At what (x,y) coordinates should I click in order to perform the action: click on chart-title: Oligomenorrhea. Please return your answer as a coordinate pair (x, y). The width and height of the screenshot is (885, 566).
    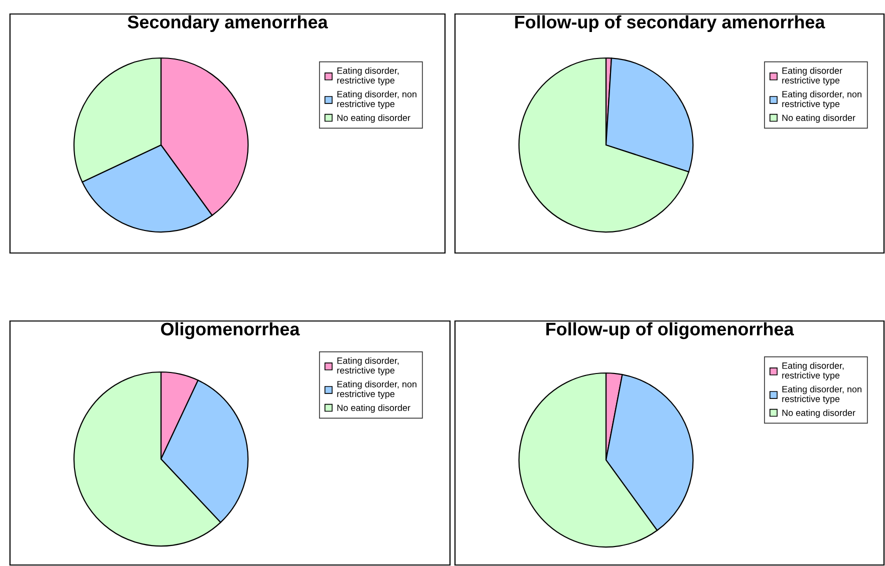
    Looking at the image, I should click on (230, 331).